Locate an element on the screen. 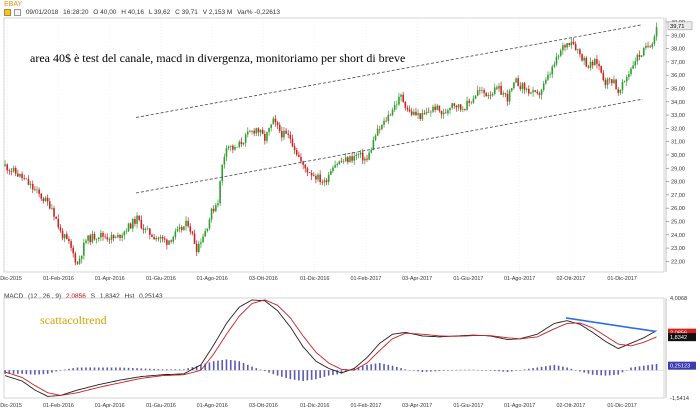 This screenshot has width=700, height=414. macd-x-tick-label: 01-Ago-2017 is located at coordinates (519, 406).